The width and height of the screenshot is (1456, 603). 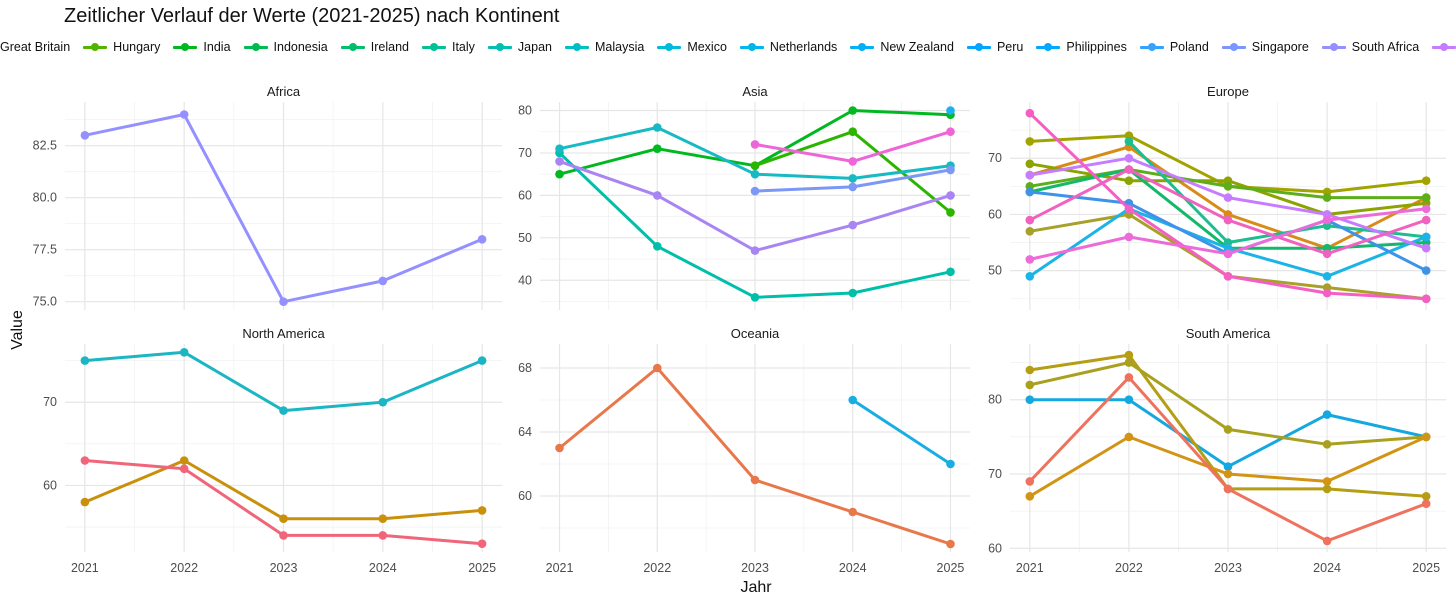 I want to click on legend-label: Ireland, so click(x=389, y=46).